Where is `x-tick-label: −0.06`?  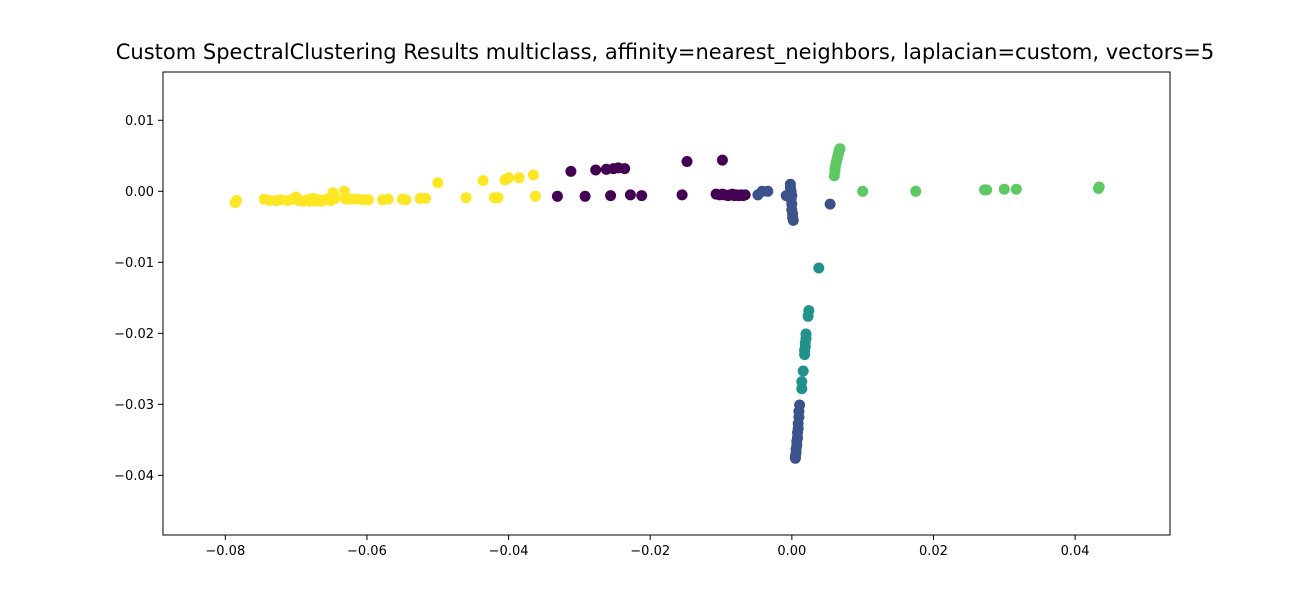 x-tick-label: −0.06 is located at coordinates (367, 551).